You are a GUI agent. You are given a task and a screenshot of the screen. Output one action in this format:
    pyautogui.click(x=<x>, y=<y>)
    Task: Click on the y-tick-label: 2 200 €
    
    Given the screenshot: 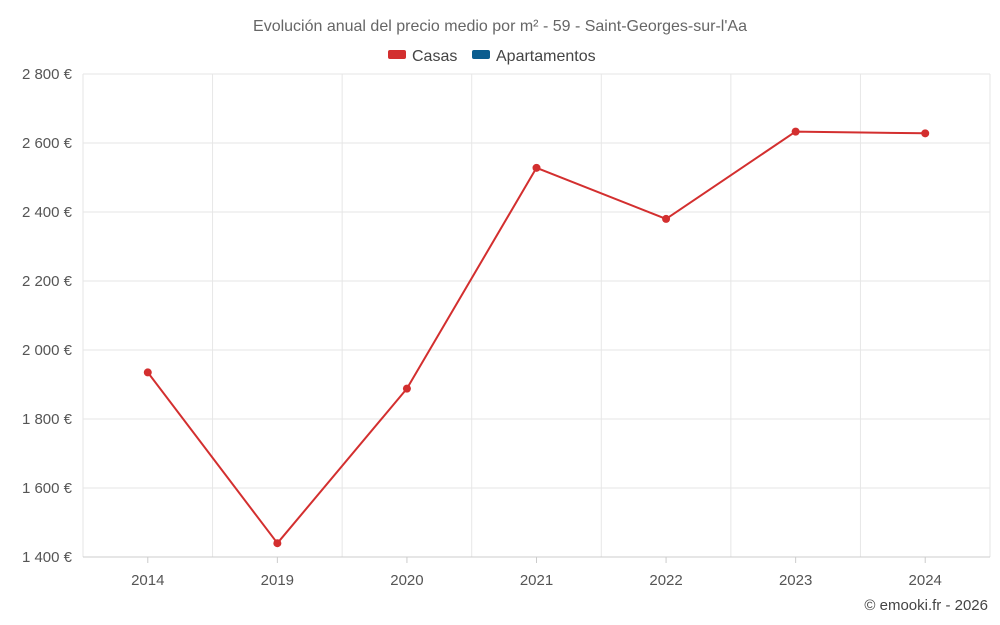 What is the action you would take?
    pyautogui.click(x=47, y=281)
    